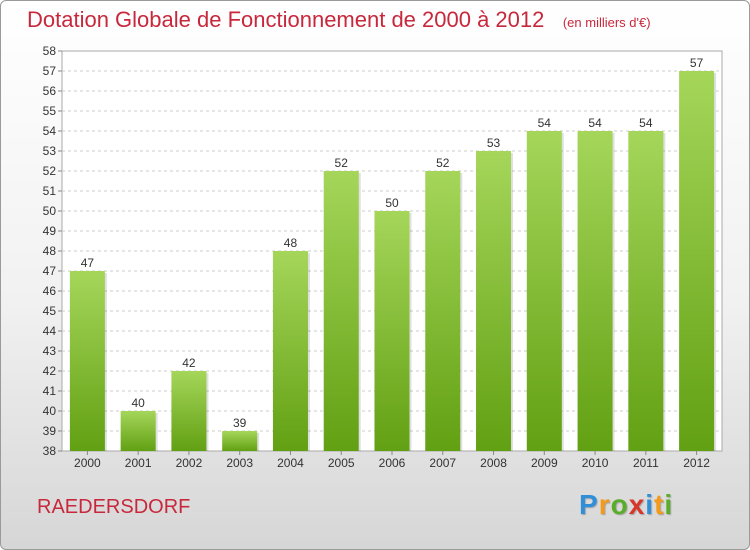 The image size is (750, 550). Describe the element at coordinates (87, 361) in the screenshot. I see `bar-2000` at that location.